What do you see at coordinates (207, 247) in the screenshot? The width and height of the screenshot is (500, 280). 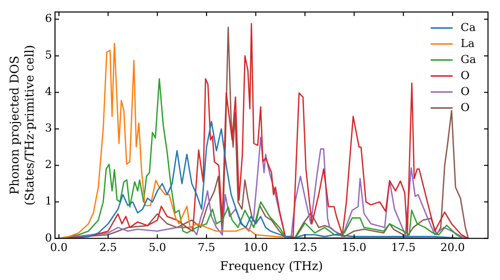 I see `x-tick-label: 7.5` at bounding box center [207, 247].